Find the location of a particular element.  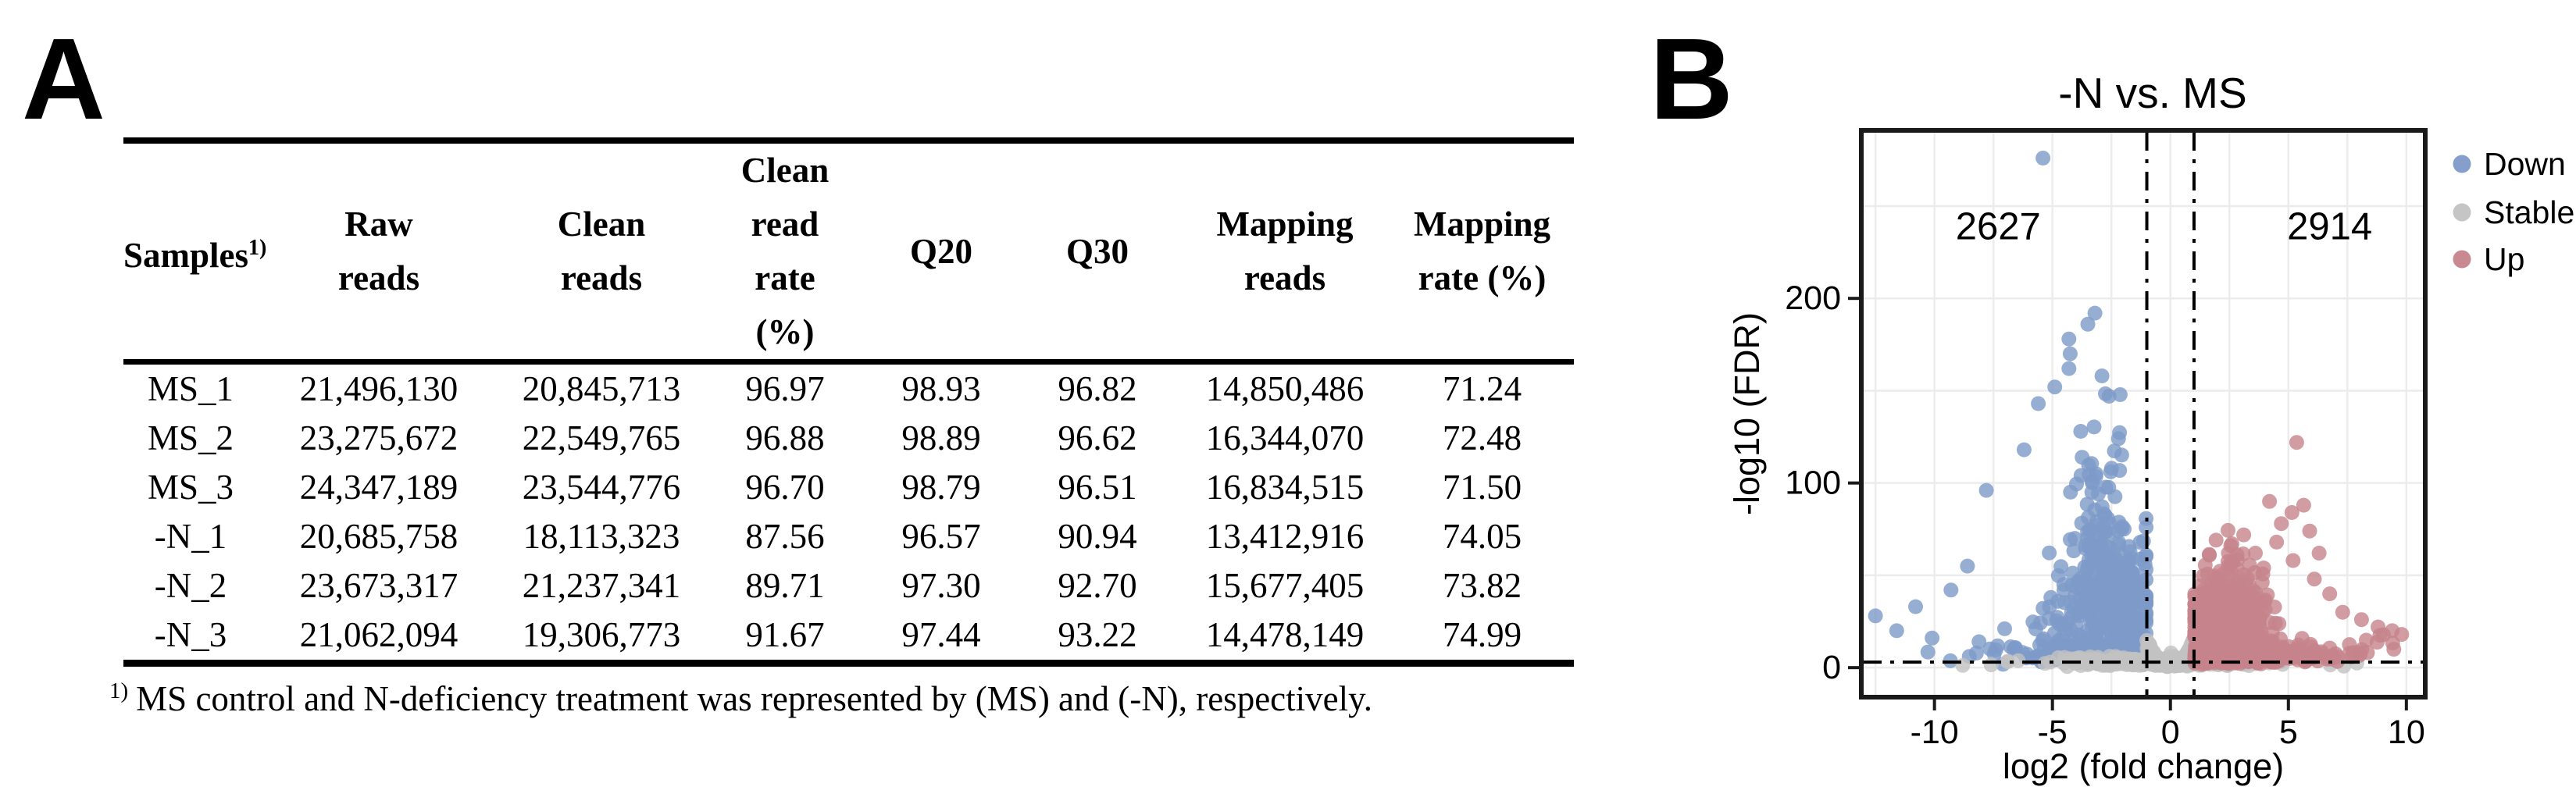

value-cell: 74.05 is located at coordinates (1482, 536).